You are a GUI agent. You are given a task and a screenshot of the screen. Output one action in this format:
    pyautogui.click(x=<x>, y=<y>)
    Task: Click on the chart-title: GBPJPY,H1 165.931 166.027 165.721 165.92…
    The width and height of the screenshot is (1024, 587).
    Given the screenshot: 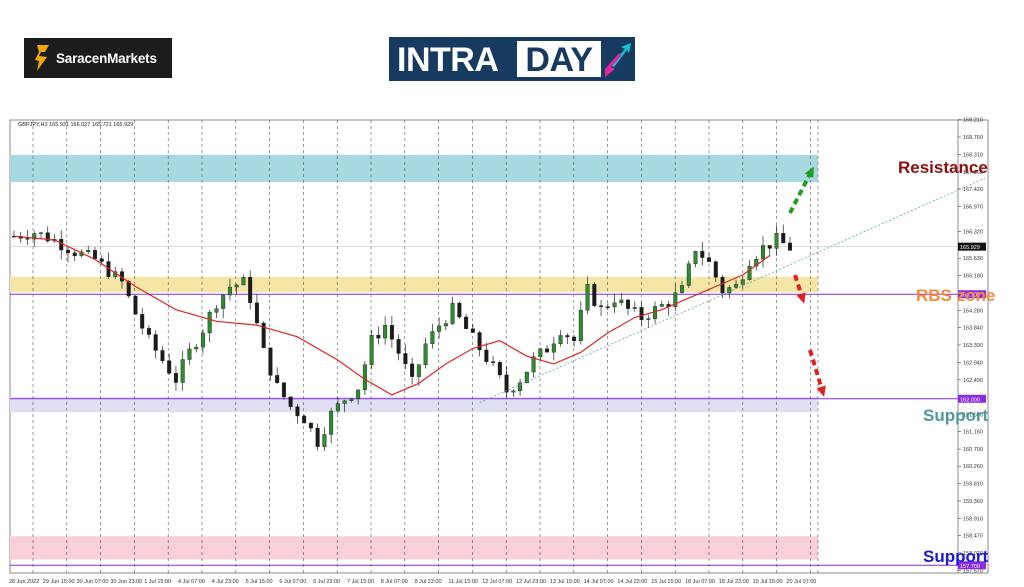 What is the action you would take?
    pyautogui.click(x=75, y=125)
    